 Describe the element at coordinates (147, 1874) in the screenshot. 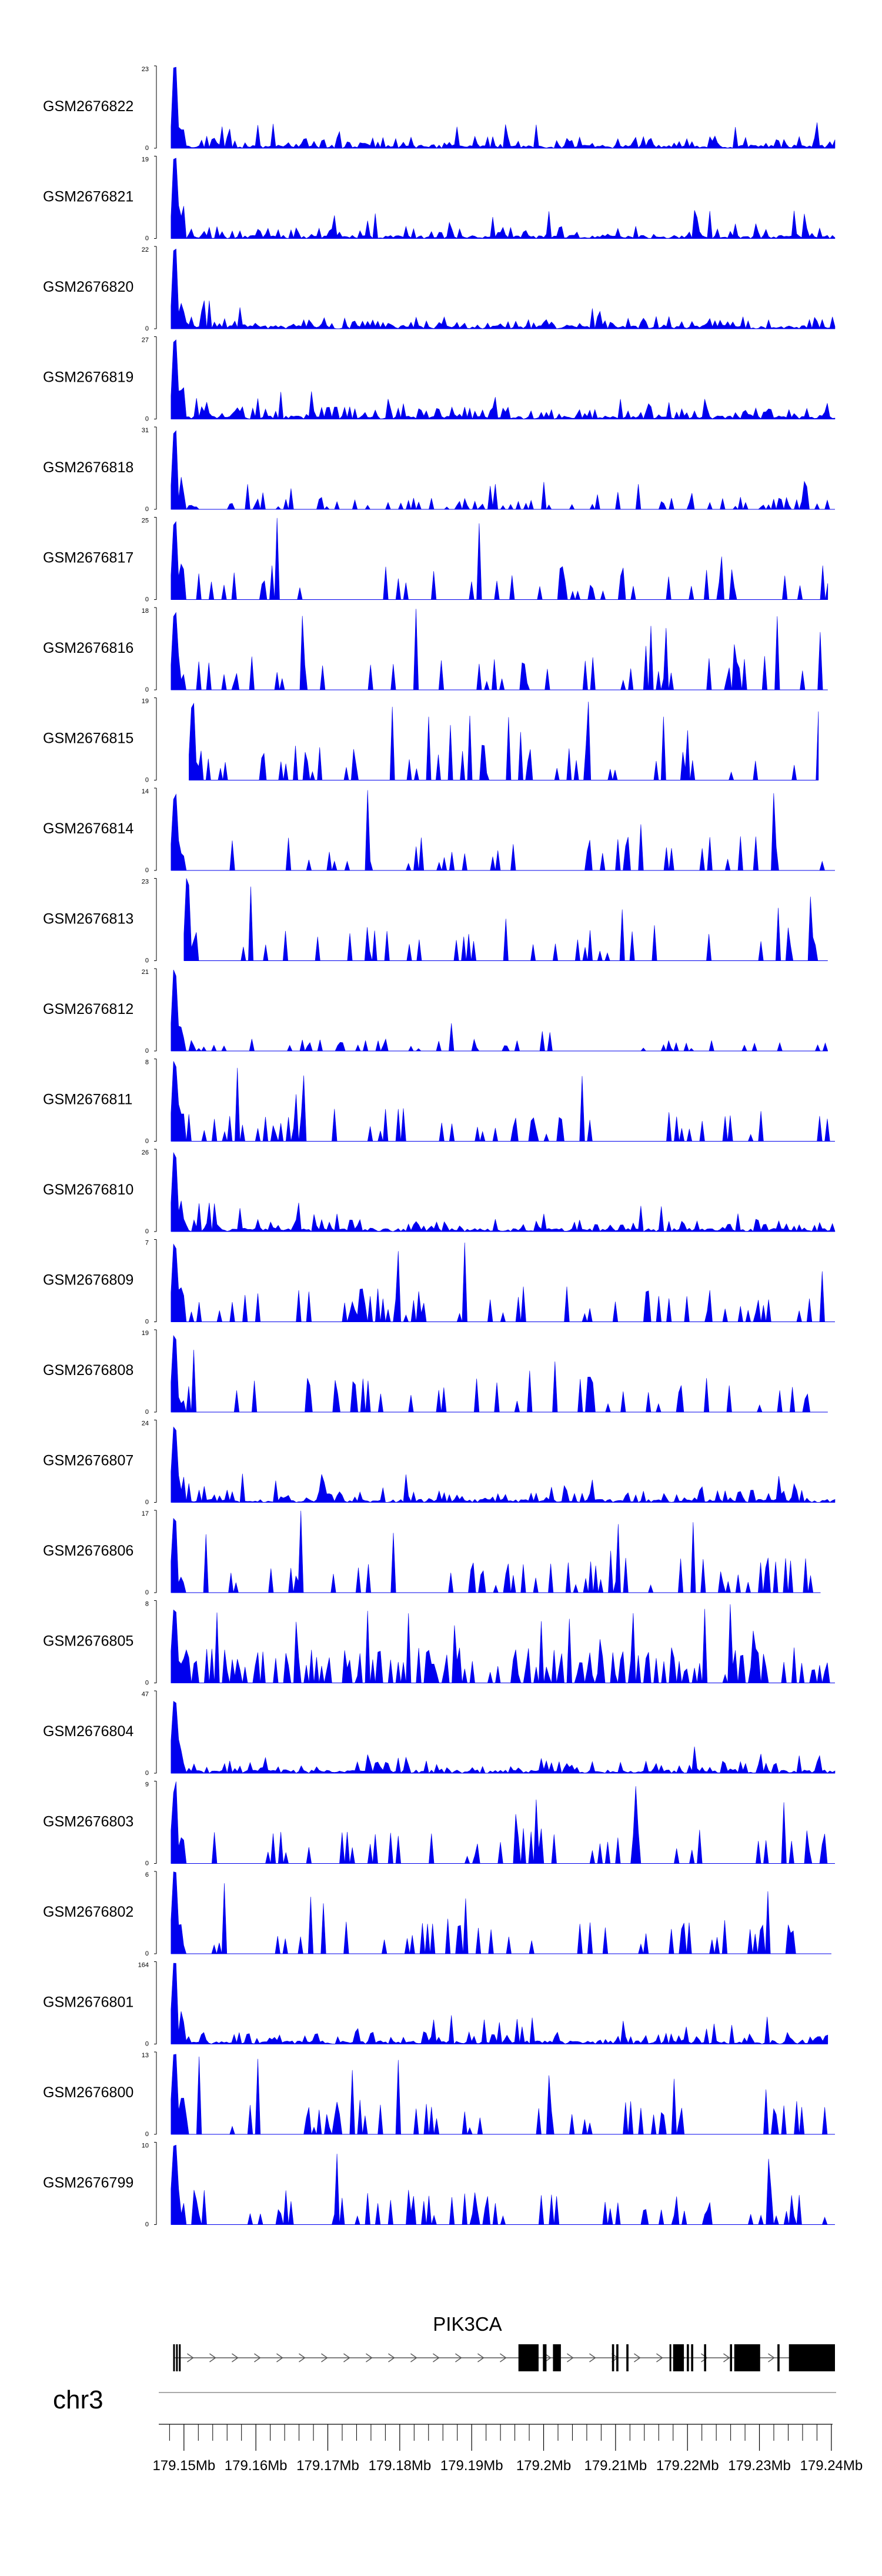

I see `y-max-label: 6` at that location.